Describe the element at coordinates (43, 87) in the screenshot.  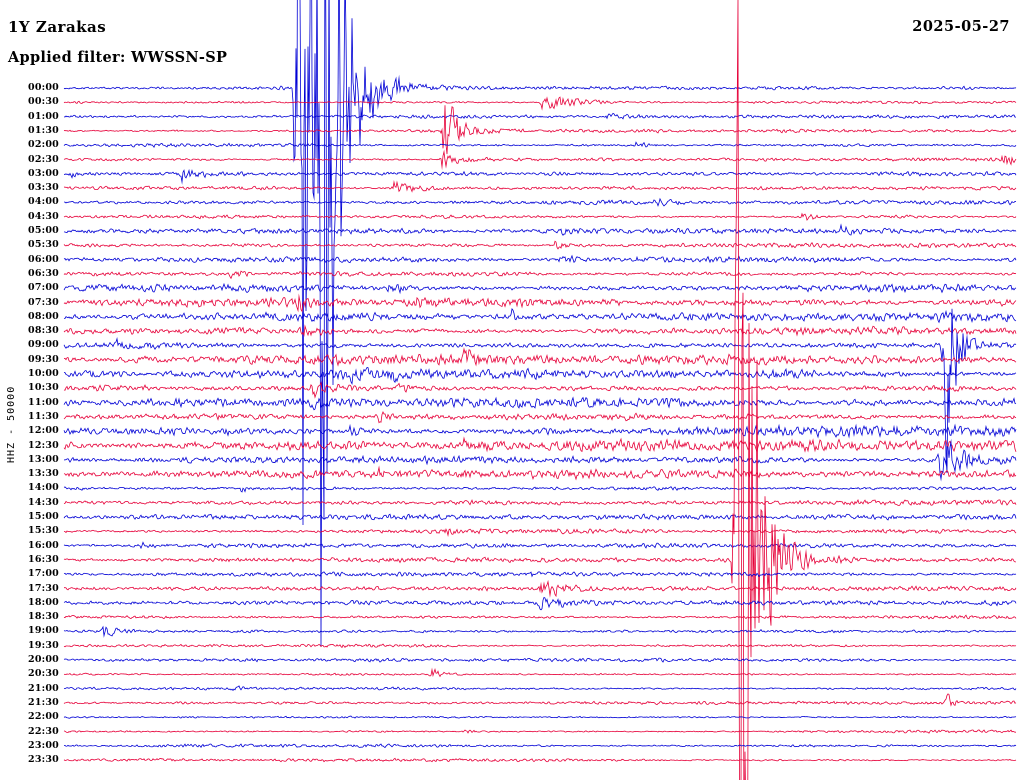
I see `time-label: 00:00` at that location.